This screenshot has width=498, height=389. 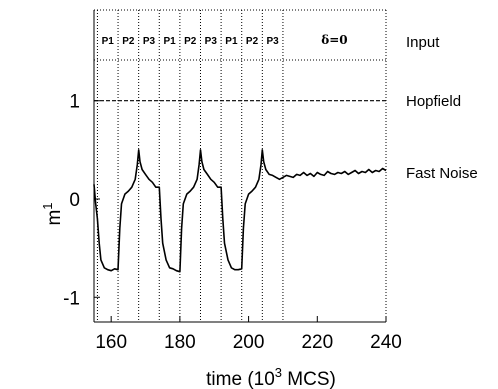 I want to click on input-row: P1 P2 P3 P1 P2 P3 P1 P2 P3 δ=0, so click(x=240, y=47).